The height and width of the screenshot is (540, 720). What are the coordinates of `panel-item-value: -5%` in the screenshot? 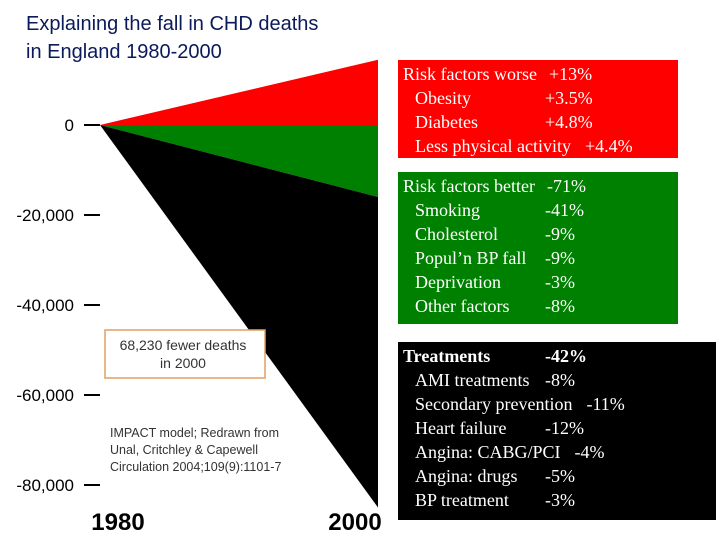 It's located at (560, 476).